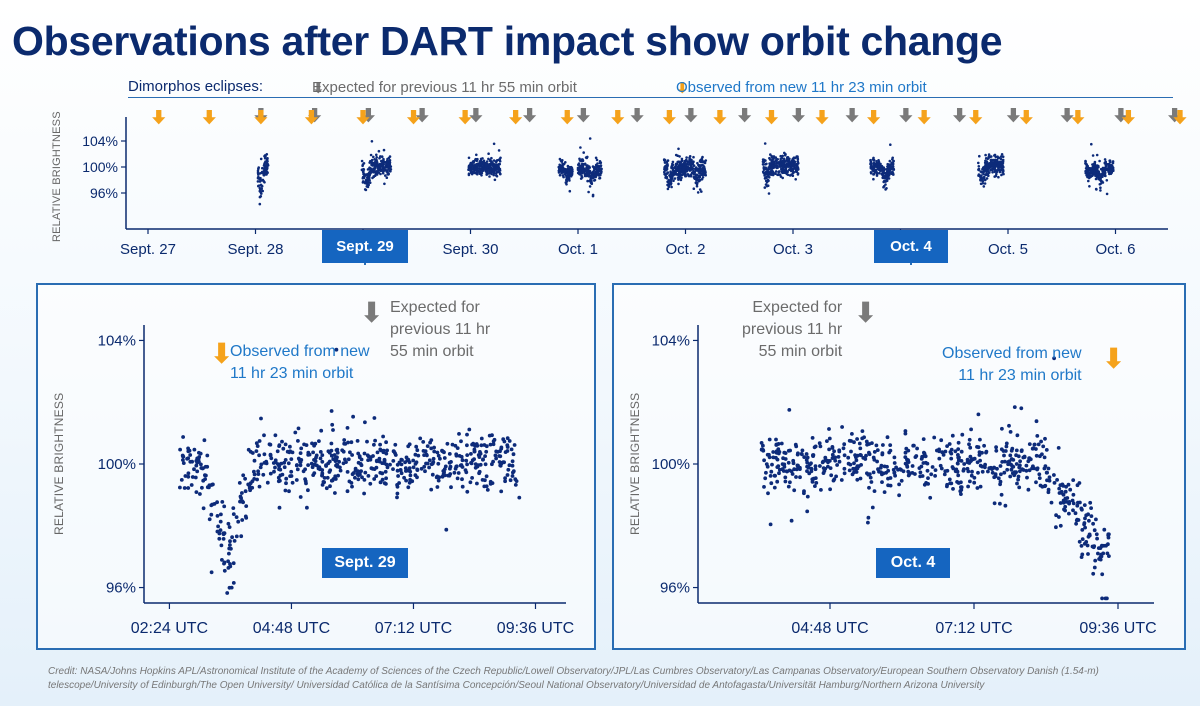 Image resolution: width=1200 pixels, height=706 pixels. What do you see at coordinates (535, 628) in the screenshot?
I see `sept29-xtick-label: 09:36 UTC` at bounding box center [535, 628].